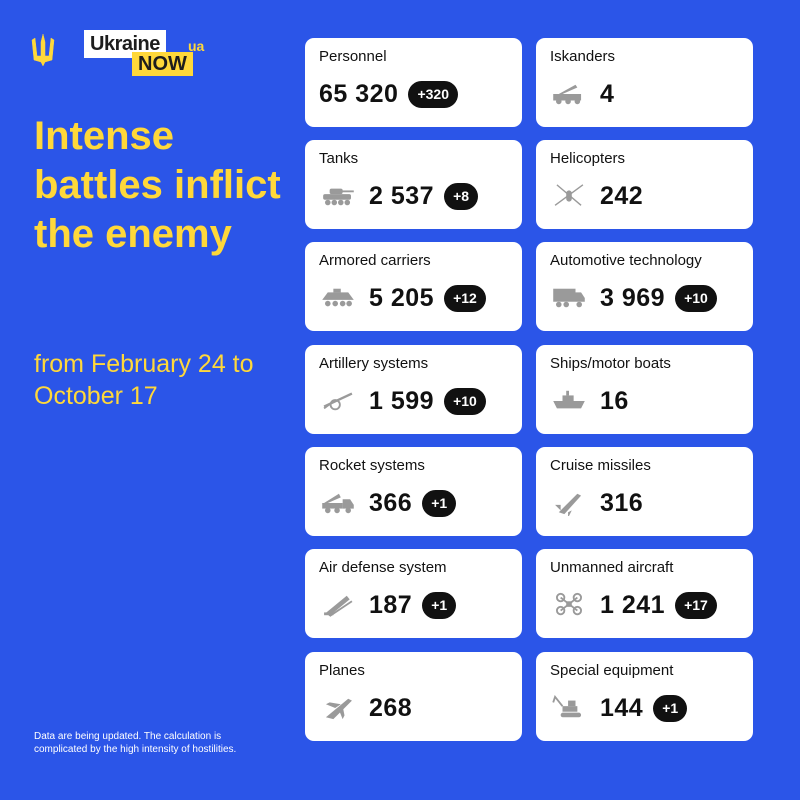 The height and width of the screenshot is (800, 800). I want to click on stat-label: Armored carriers, so click(375, 260).